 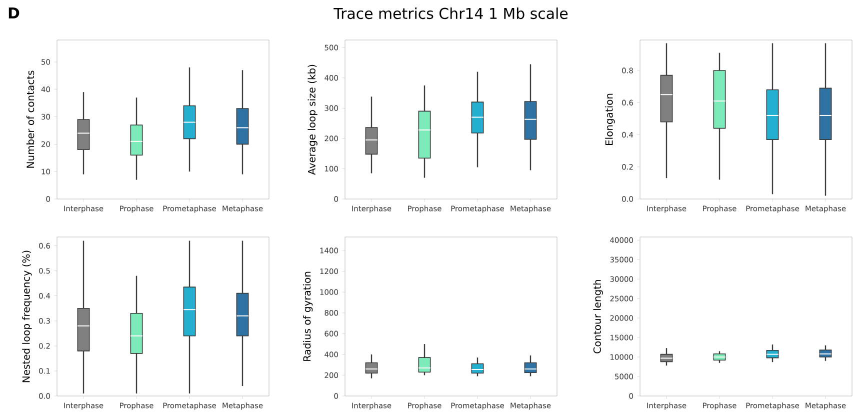 What do you see at coordinates (27, 316) in the screenshot?
I see `y-axis-title: Nested loop frequency (%)` at bounding box center [27, 316].